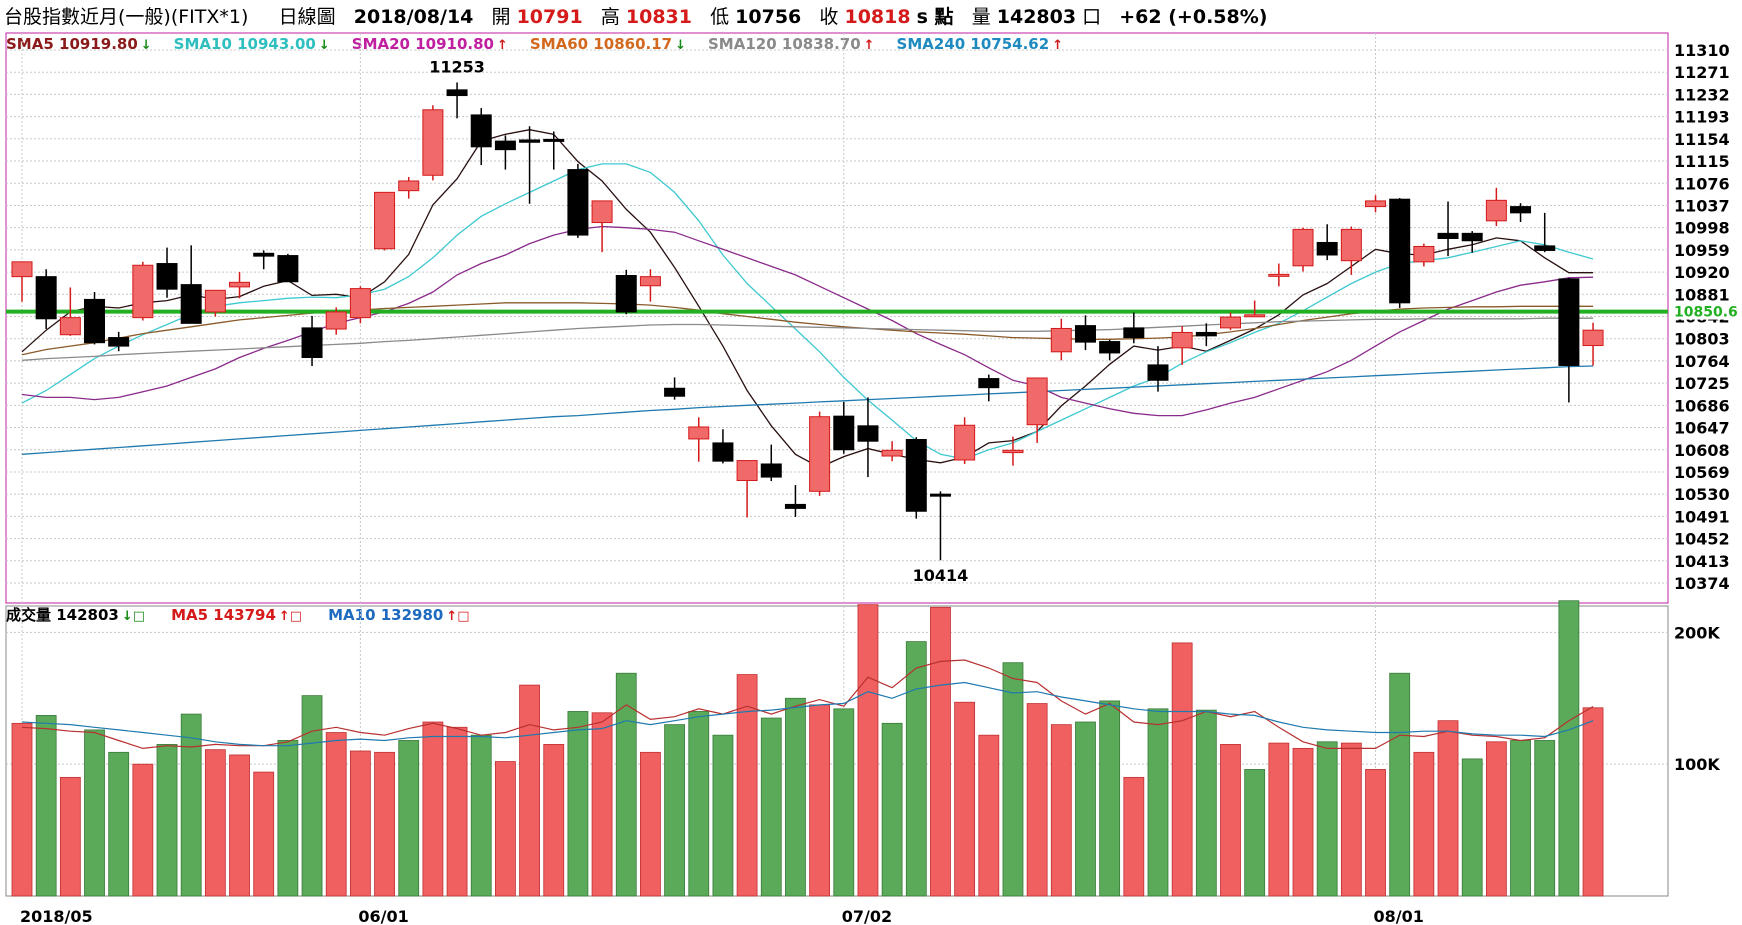 The height and width of the screenshot is (925, 1742). I want to click on price-tick-label: 11232, so click(1702, 94).